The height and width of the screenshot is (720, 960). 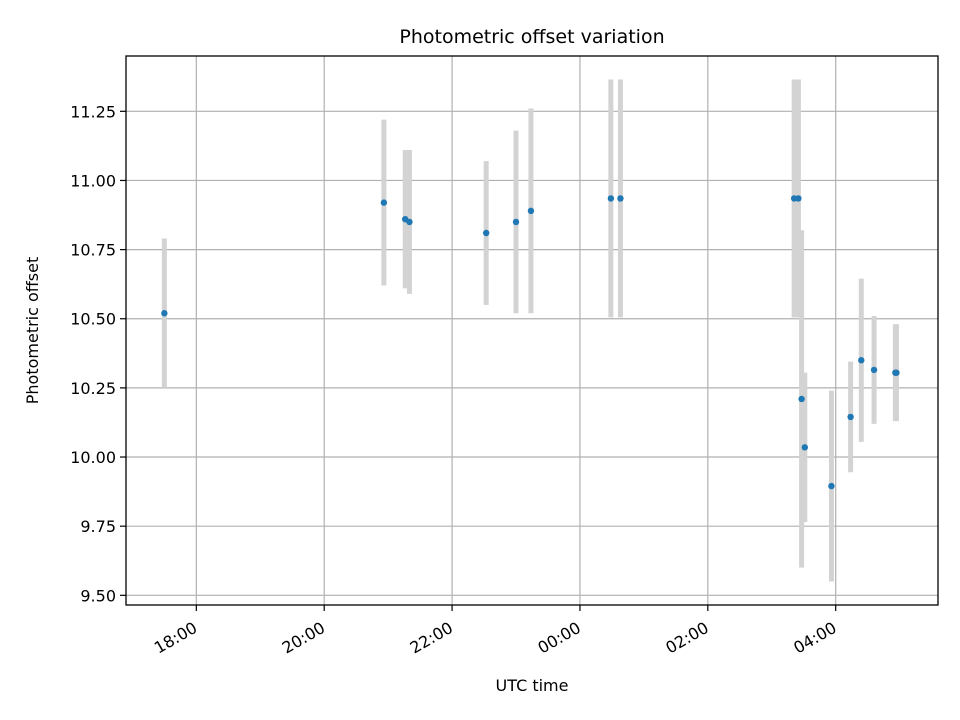 What do you see at coordinates (495, 631) in the screenshot?
I see `x-axis-ticks: 18:00 20:00 22:00 00:00 02:00 04:00` at bounding box center [495, 631].